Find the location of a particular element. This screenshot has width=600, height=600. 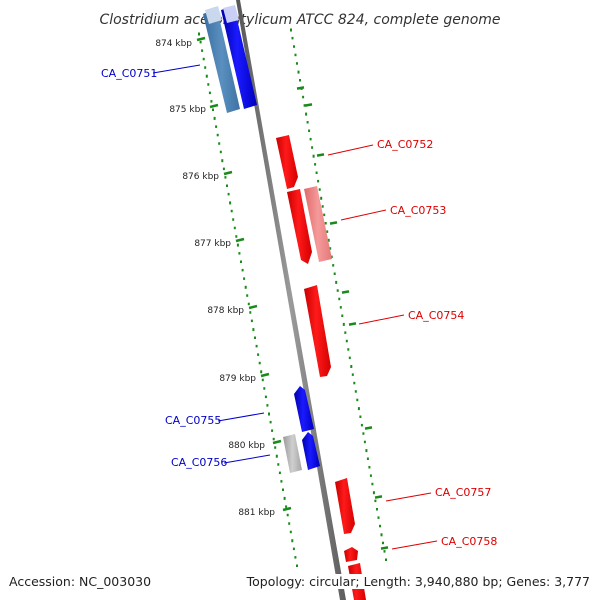

gene-label-ca-c0757: CA_C0757 is located at coordinates (463, 492).